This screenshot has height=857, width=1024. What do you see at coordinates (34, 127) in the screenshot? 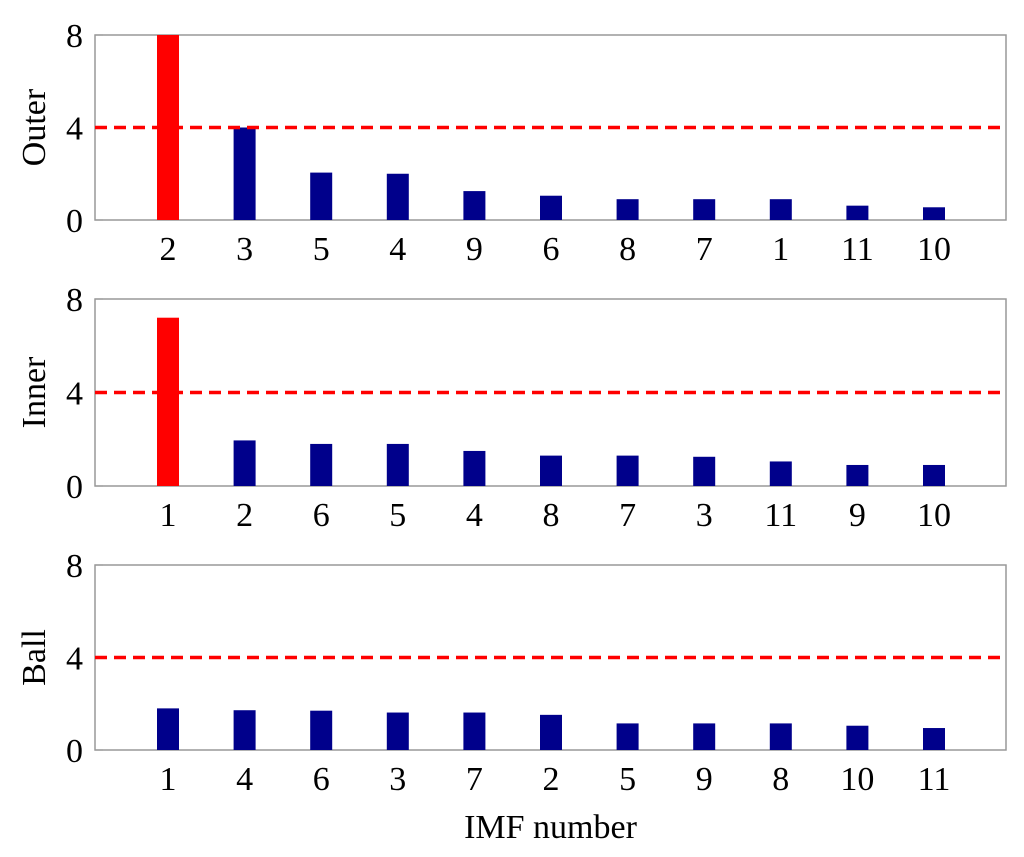
I see `y-axis-label: Outer` at bounding box center [34, 127].